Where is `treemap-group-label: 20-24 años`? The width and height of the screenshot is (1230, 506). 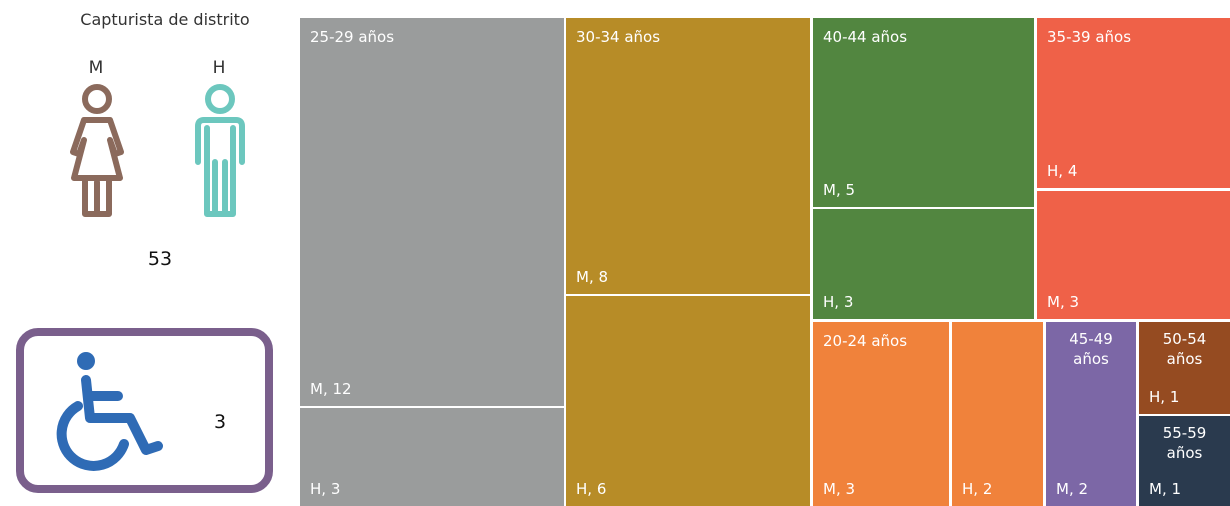
treemap-group-label: 20-24 años is located at coordinates (865, 341).